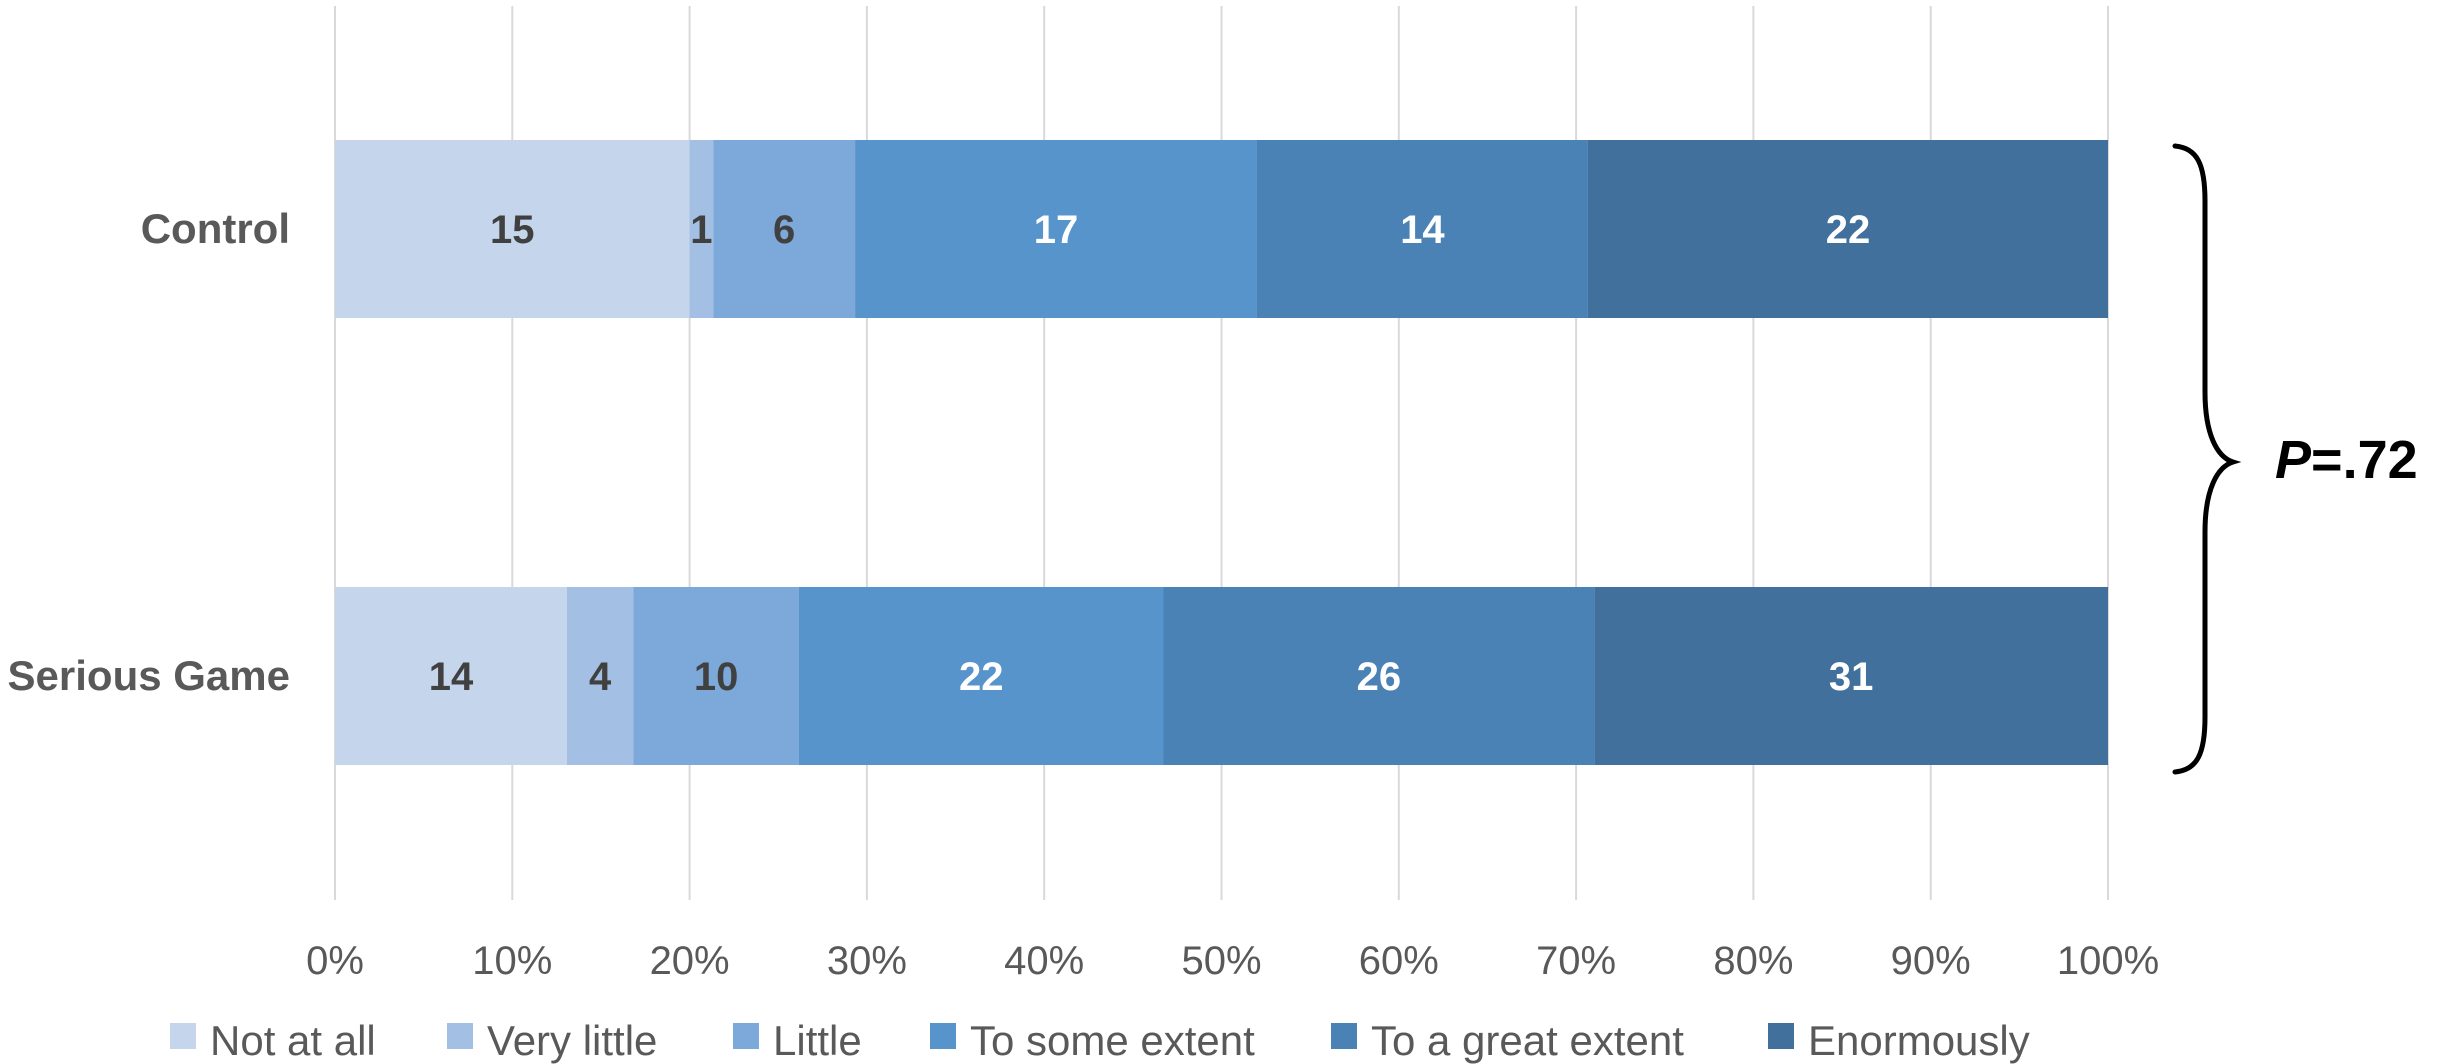  I want to click on legend-label: To some extent, so click(1112, 1040).